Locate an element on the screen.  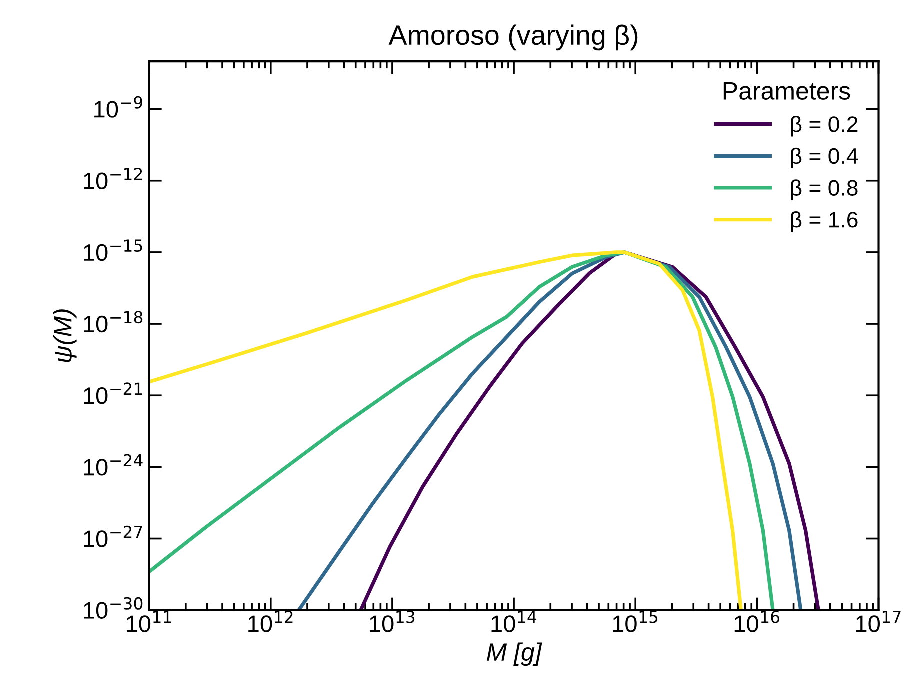
x-tick-label: 10$^{14}$ is located at coordinates (514, 621).